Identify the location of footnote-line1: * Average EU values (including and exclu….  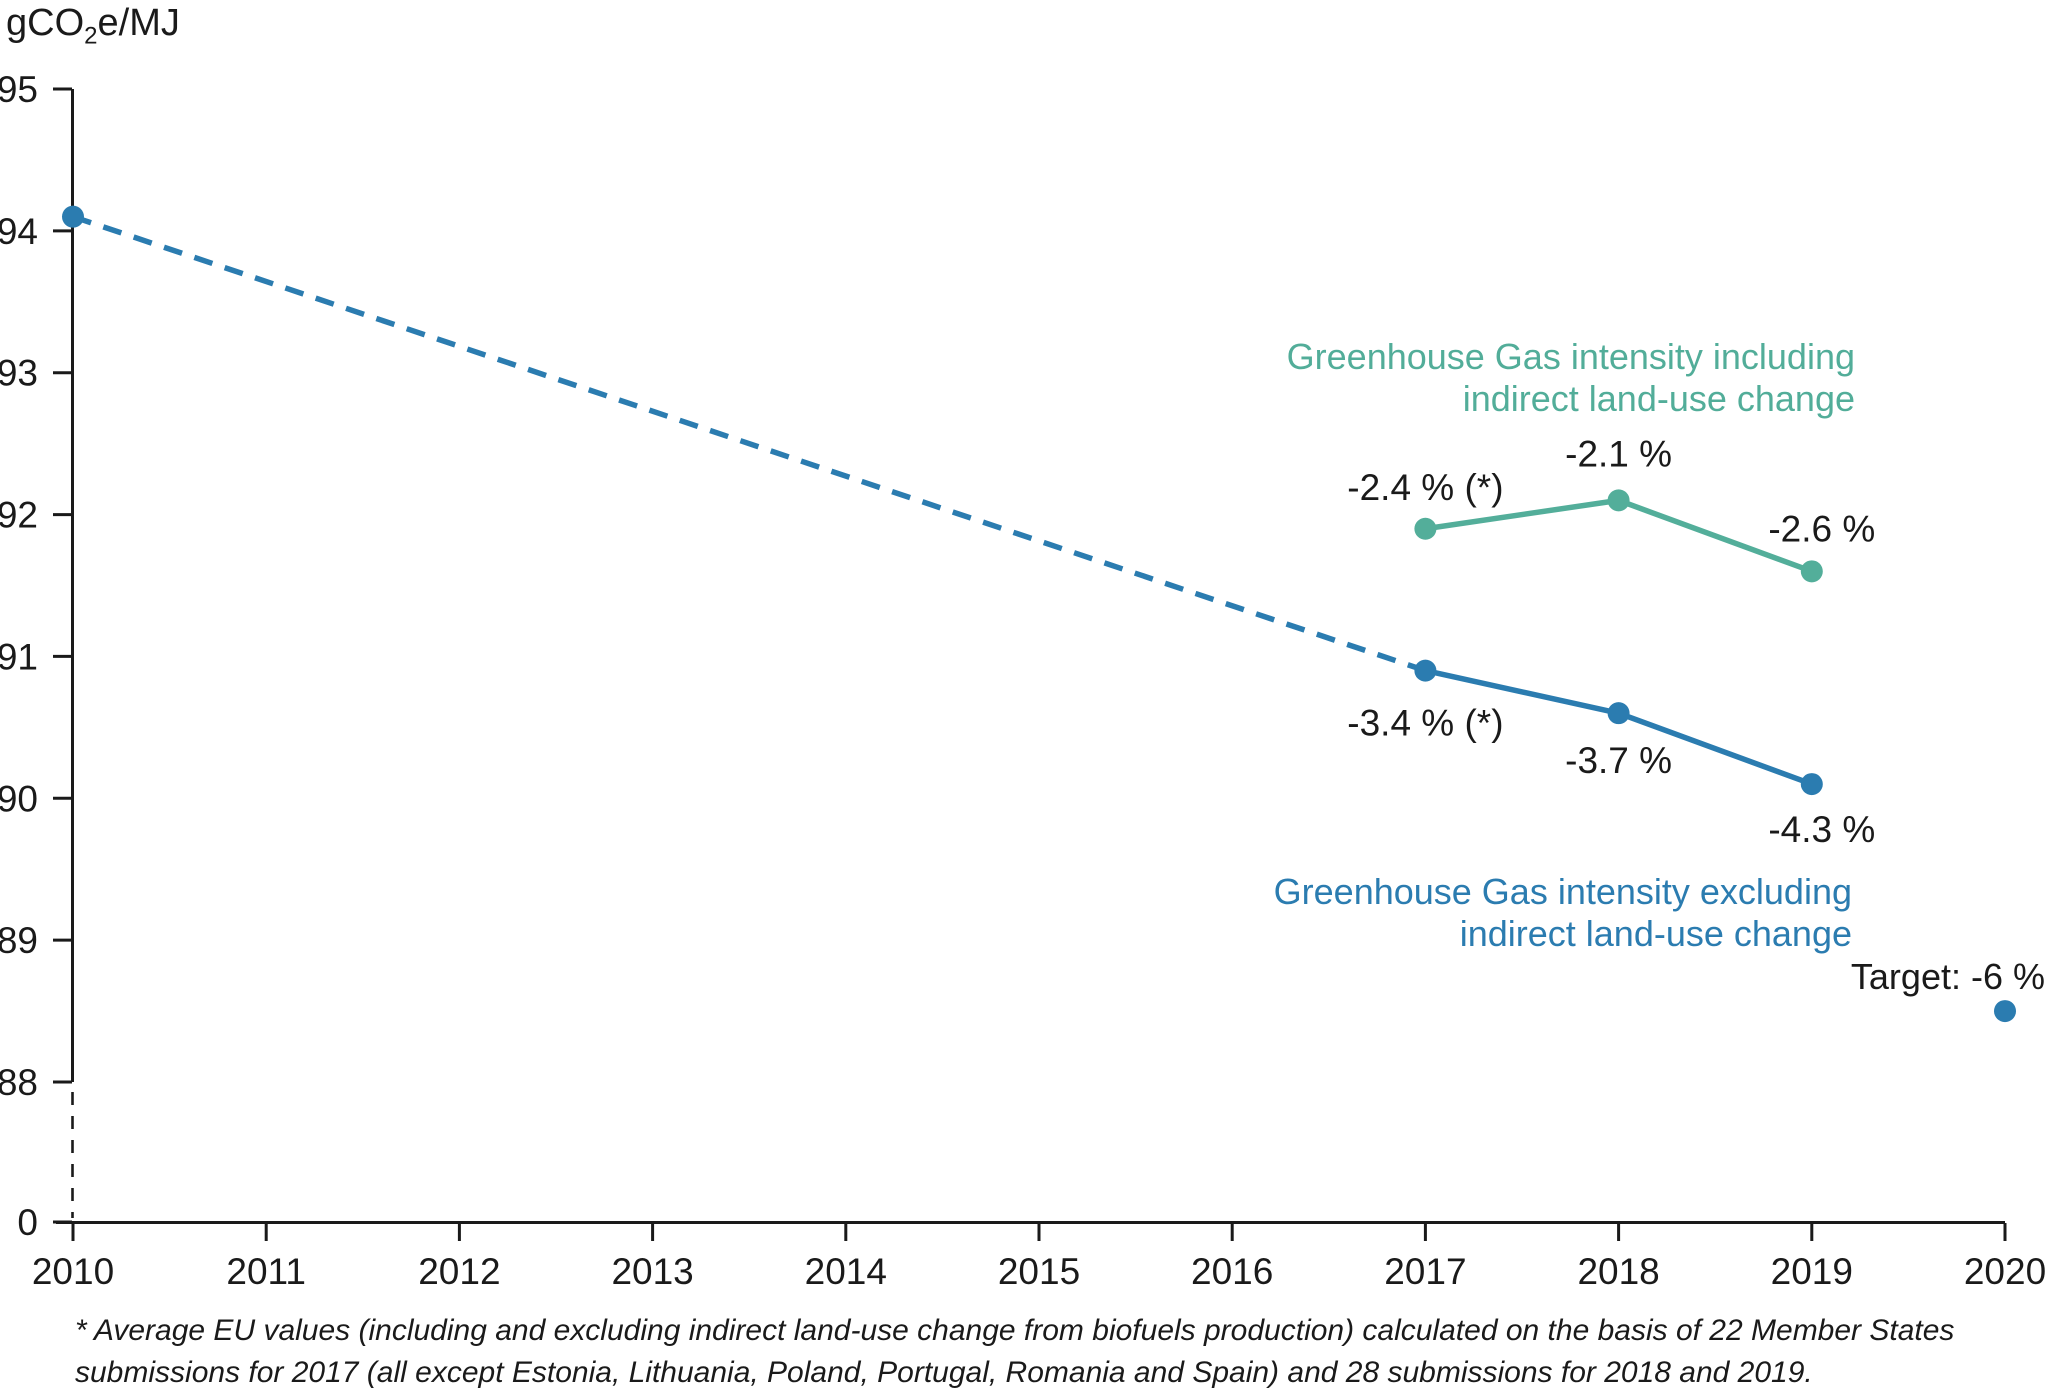
(1015, 1330).